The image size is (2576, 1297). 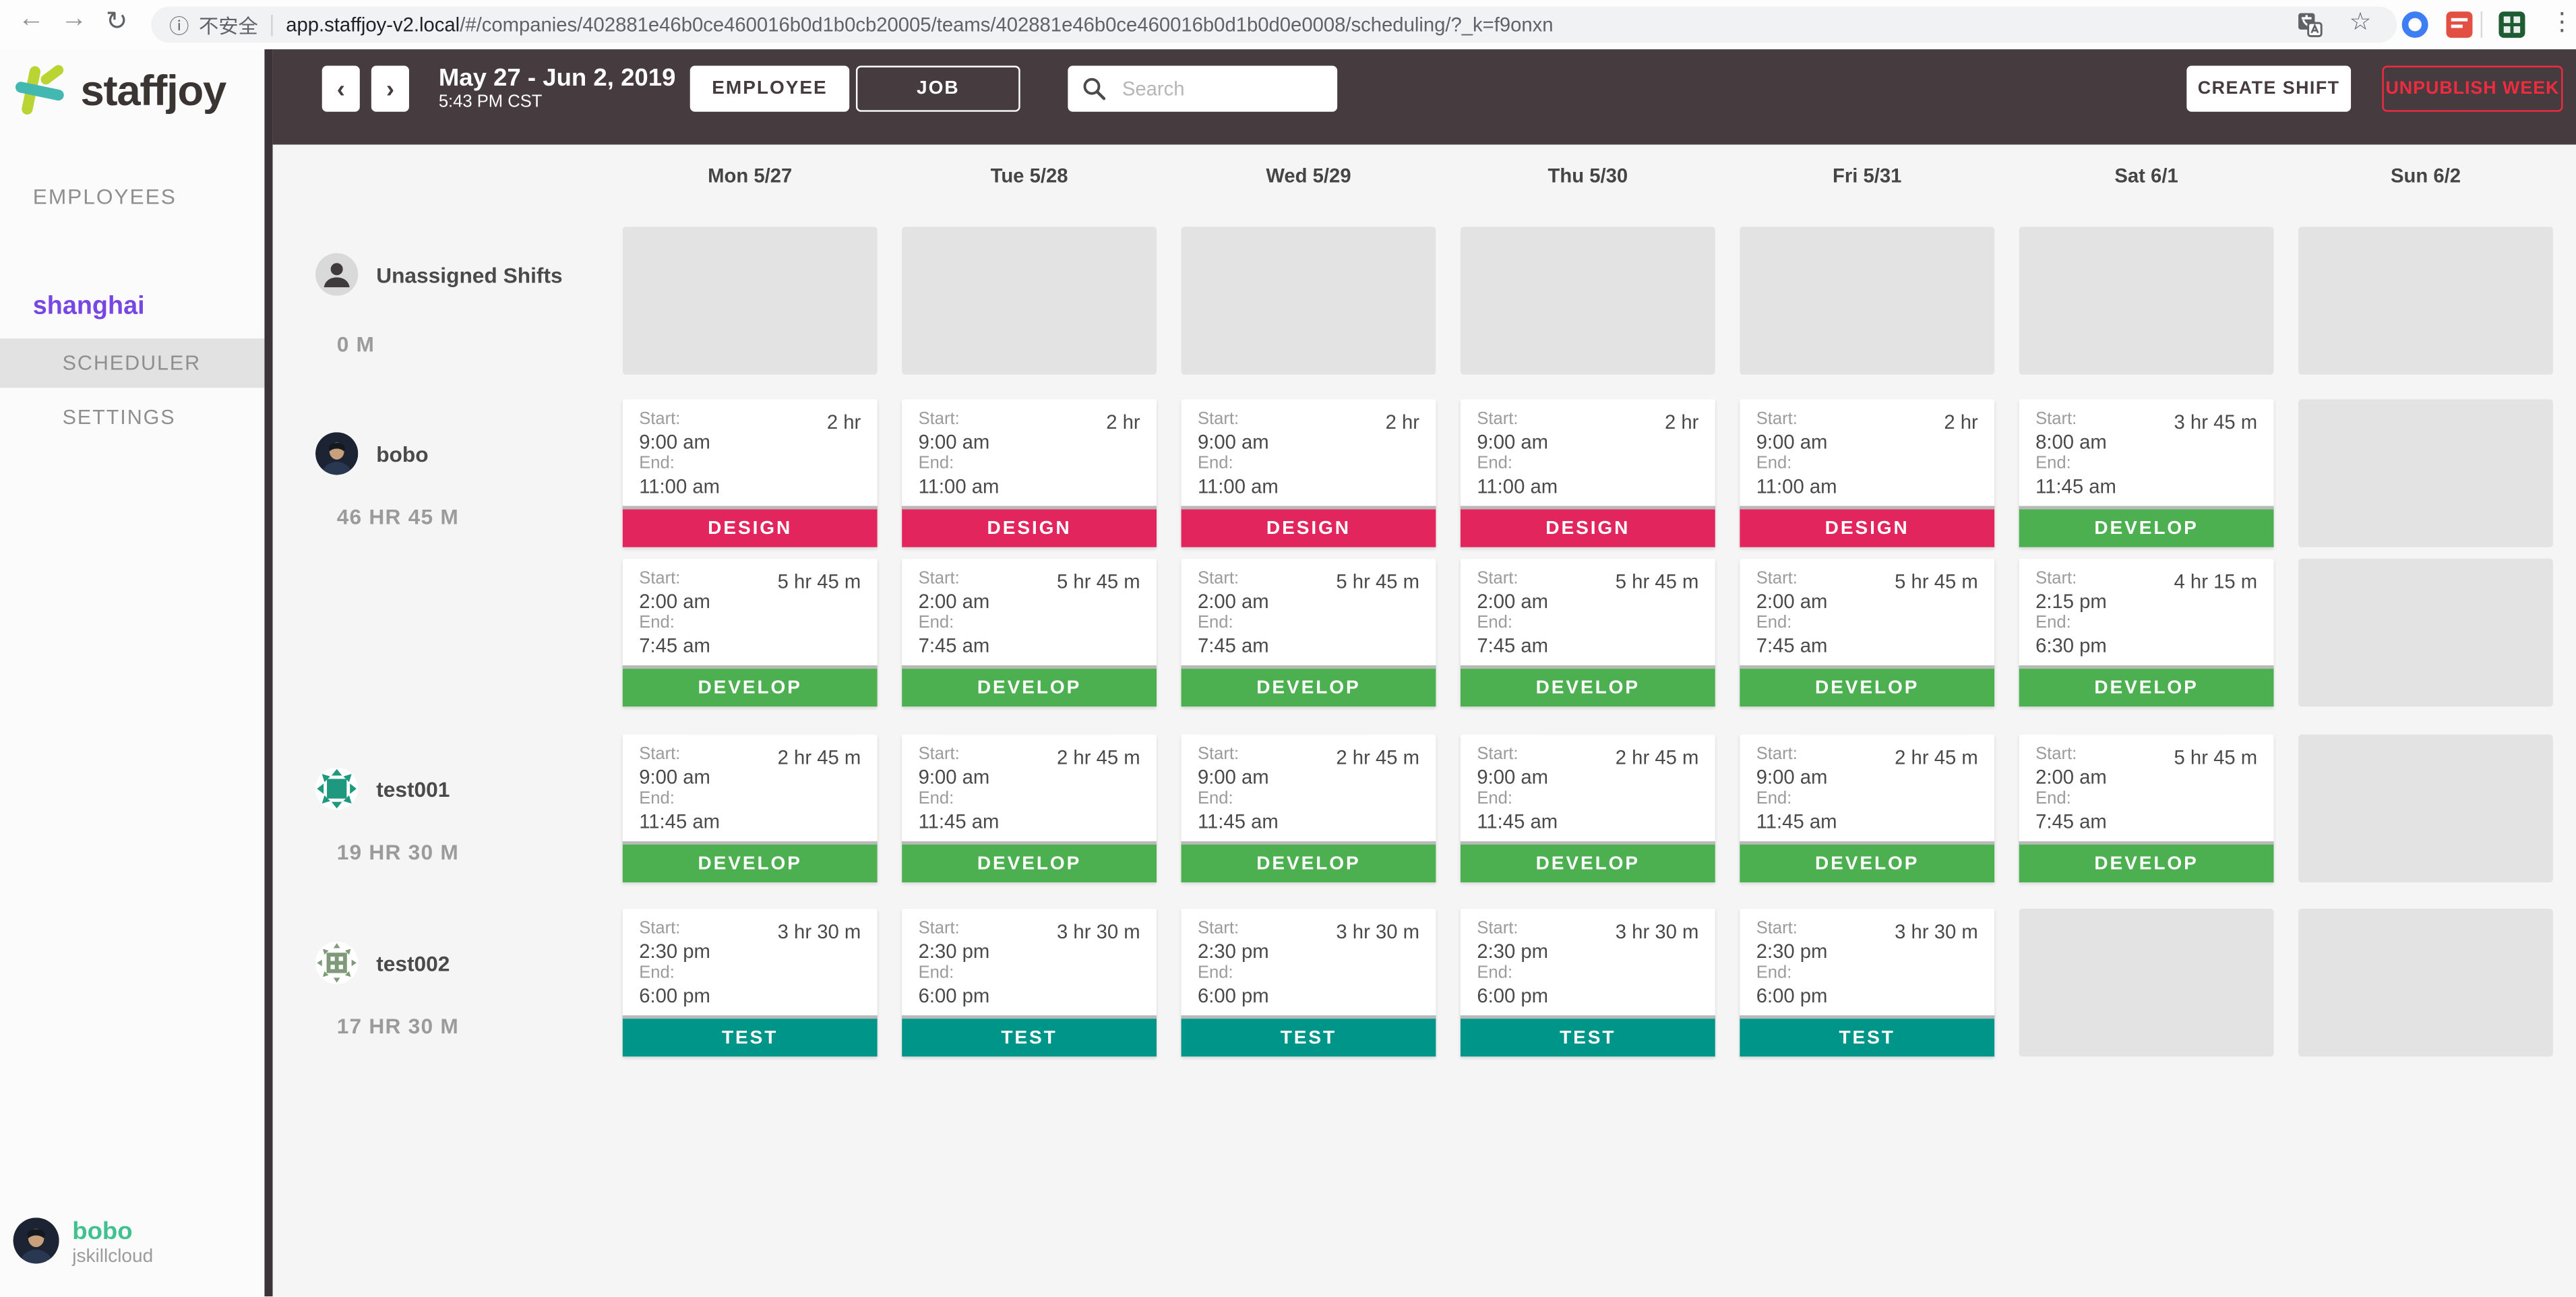 I want to click on extension-red-icon, so click(x=2459, y=24).